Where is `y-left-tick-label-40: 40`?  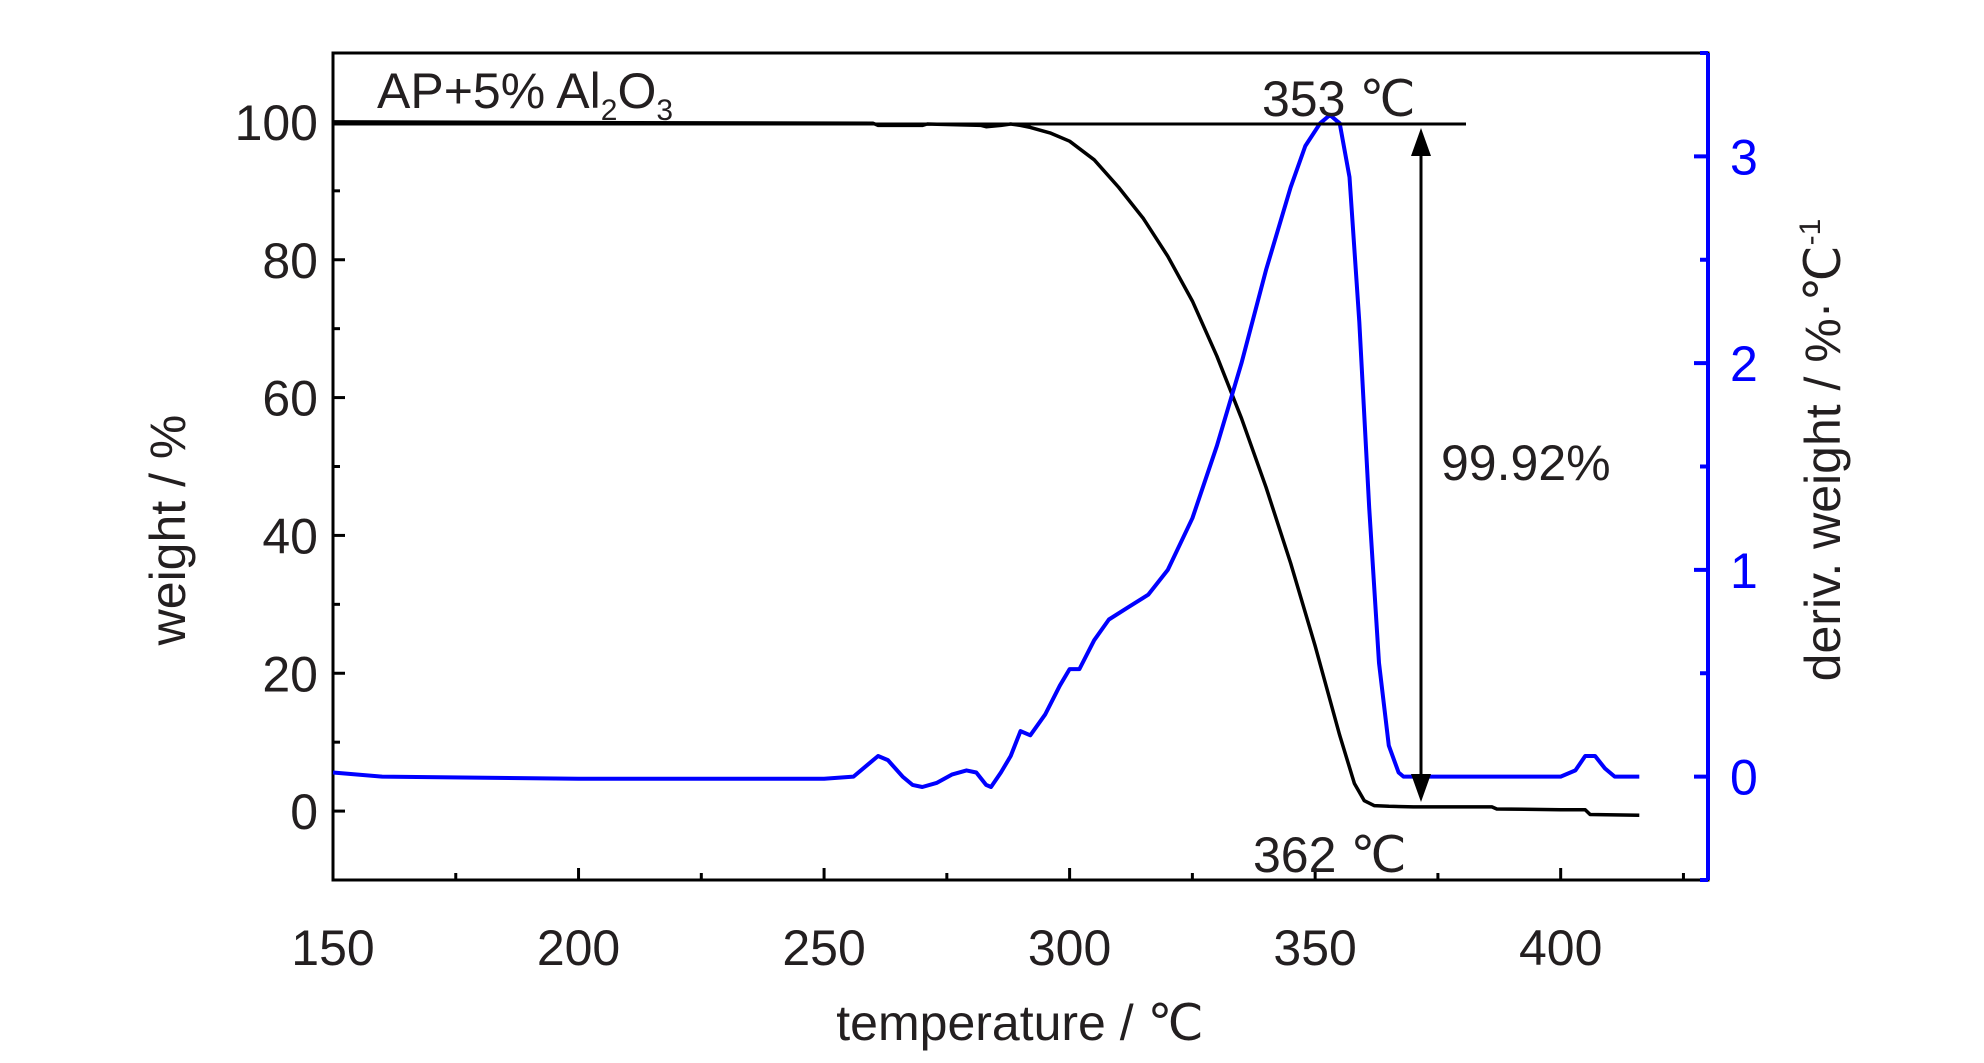 y-left-tick-label-40: 40 is located at coordinates (290, 536).